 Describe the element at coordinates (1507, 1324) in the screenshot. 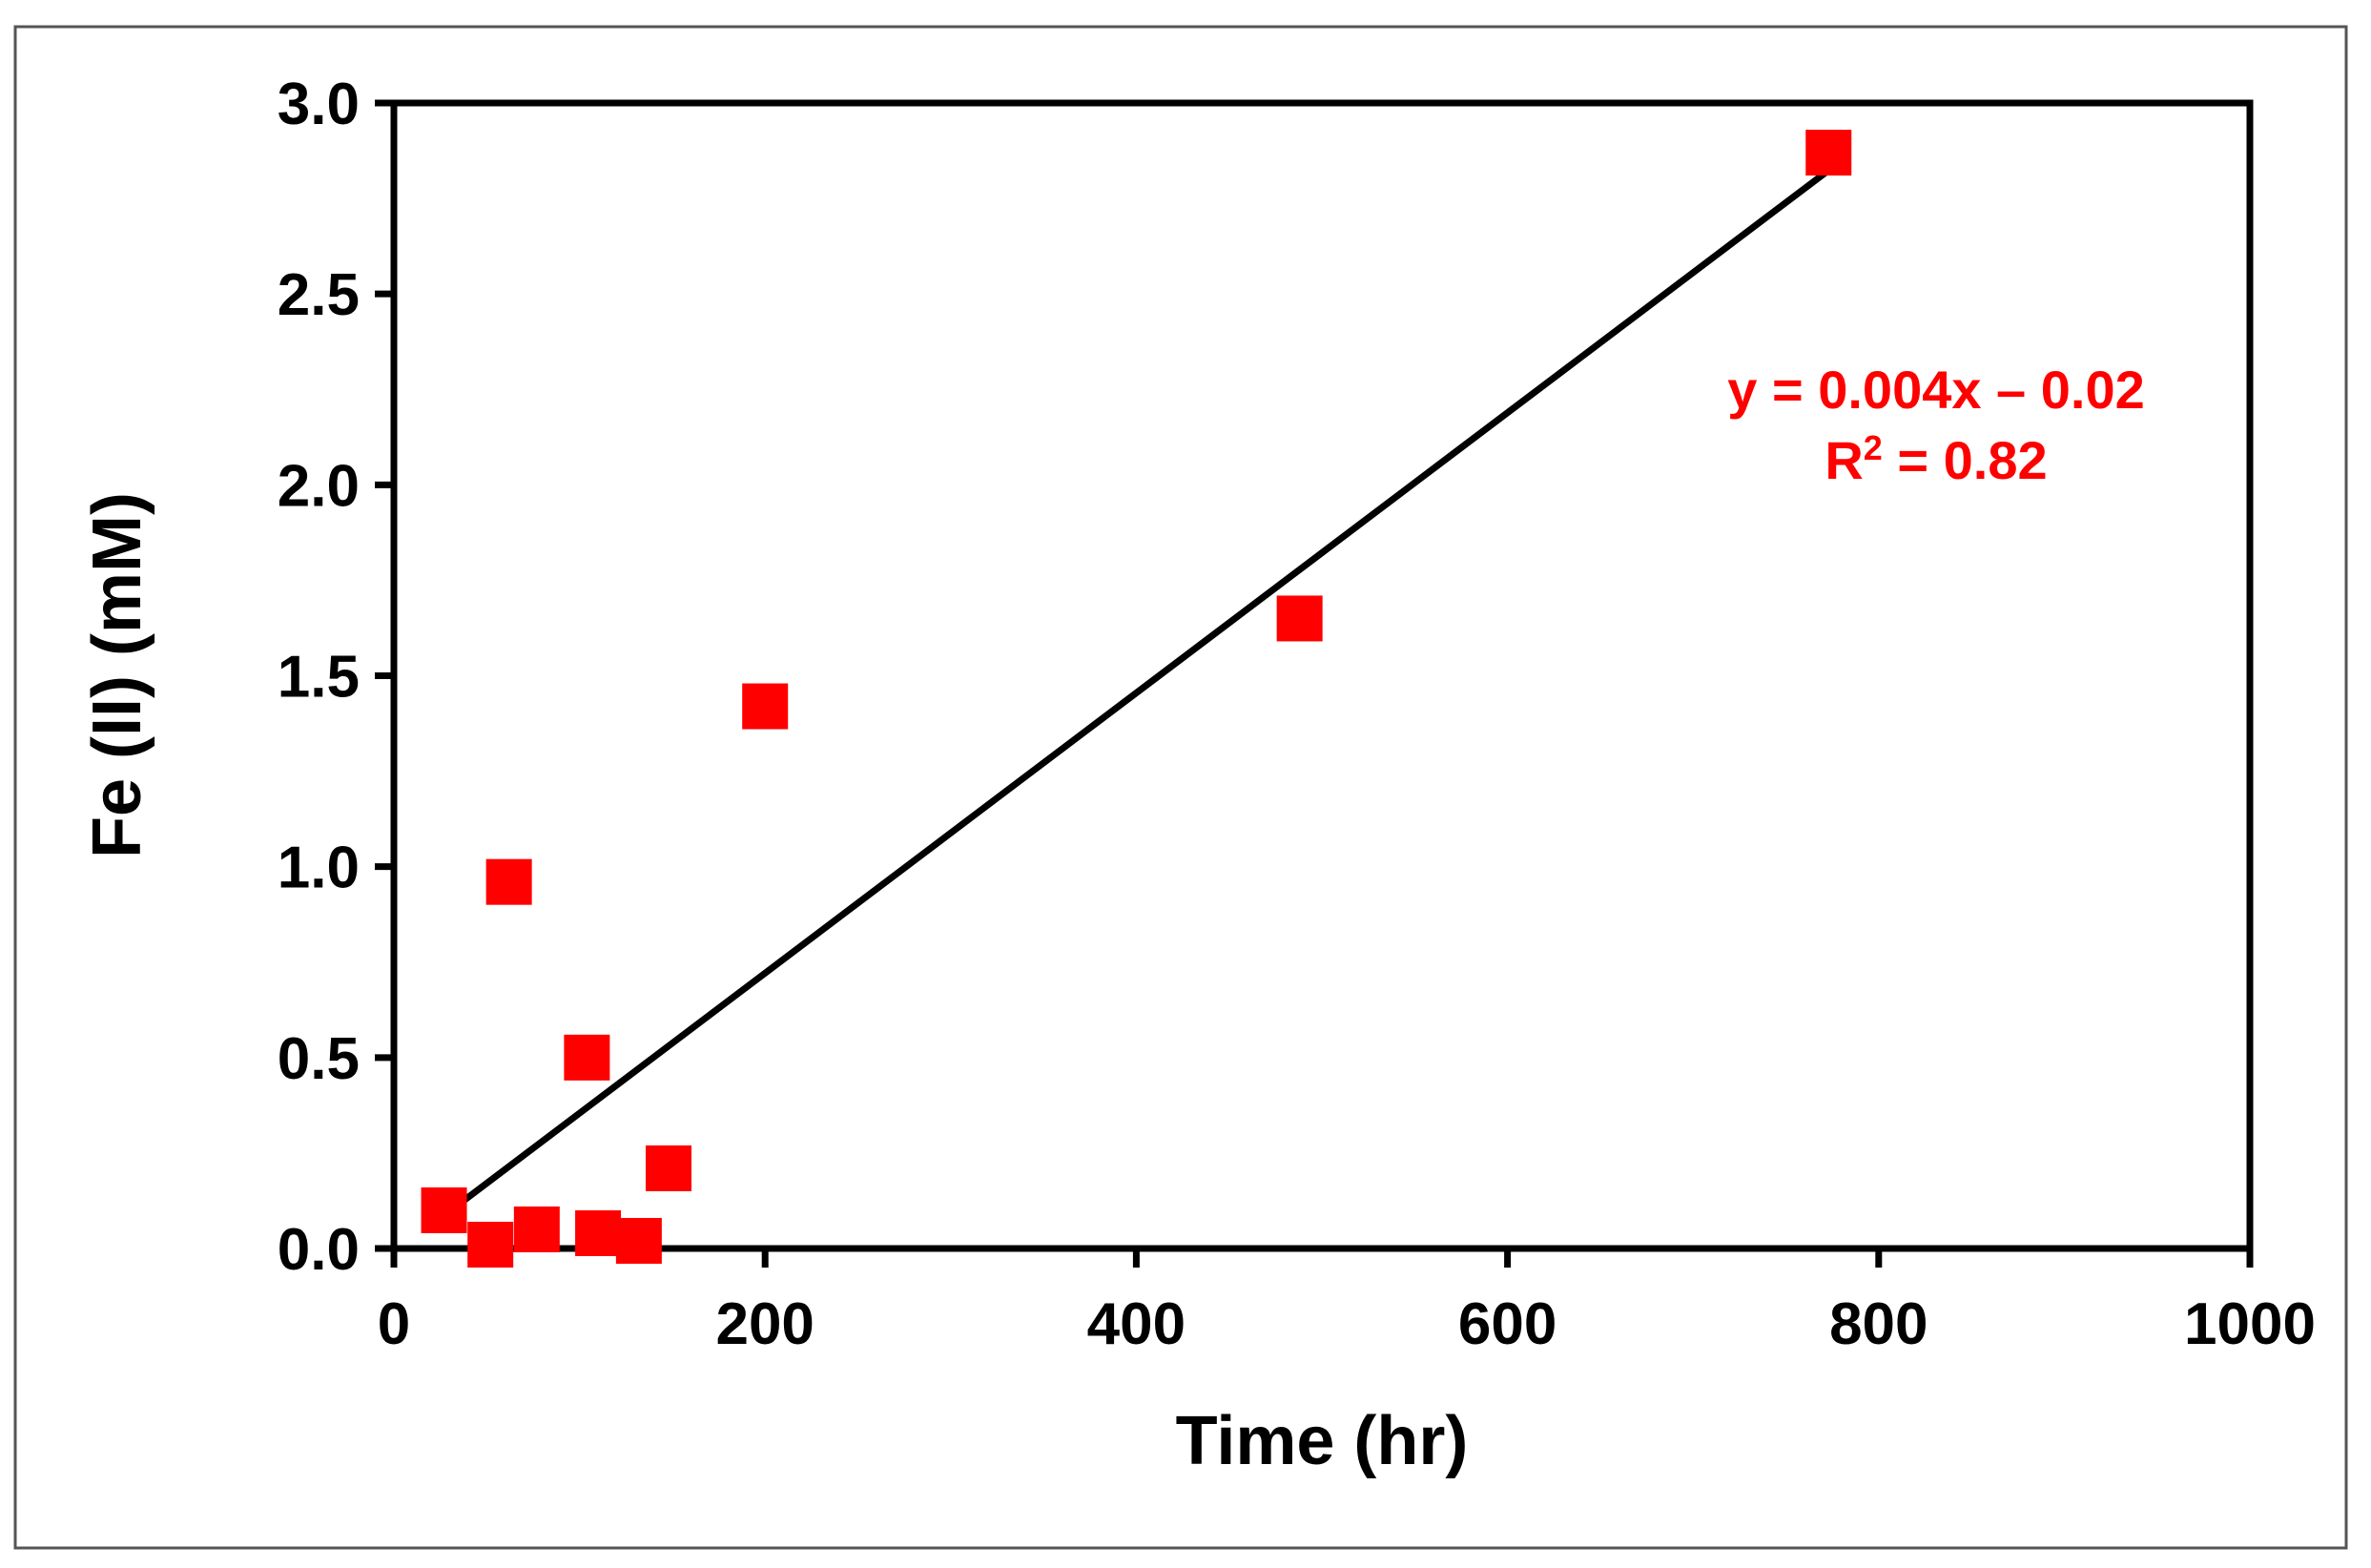

I see `x-tick-label: 600` at that location.